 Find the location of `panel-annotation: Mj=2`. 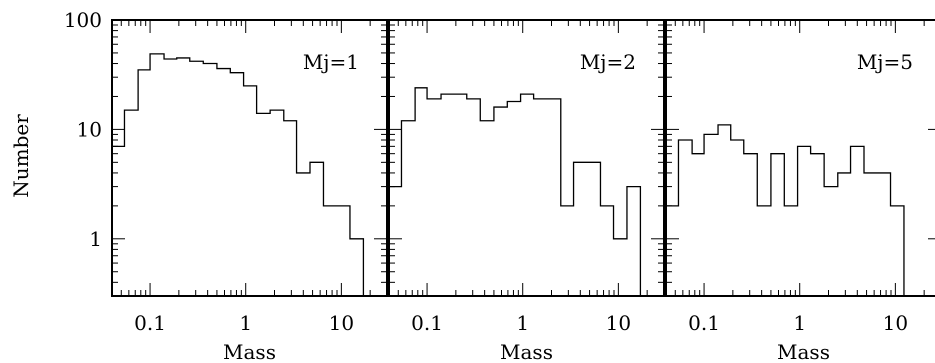

panel-annotation: Mj=2 is located at coordinates (608, 62).